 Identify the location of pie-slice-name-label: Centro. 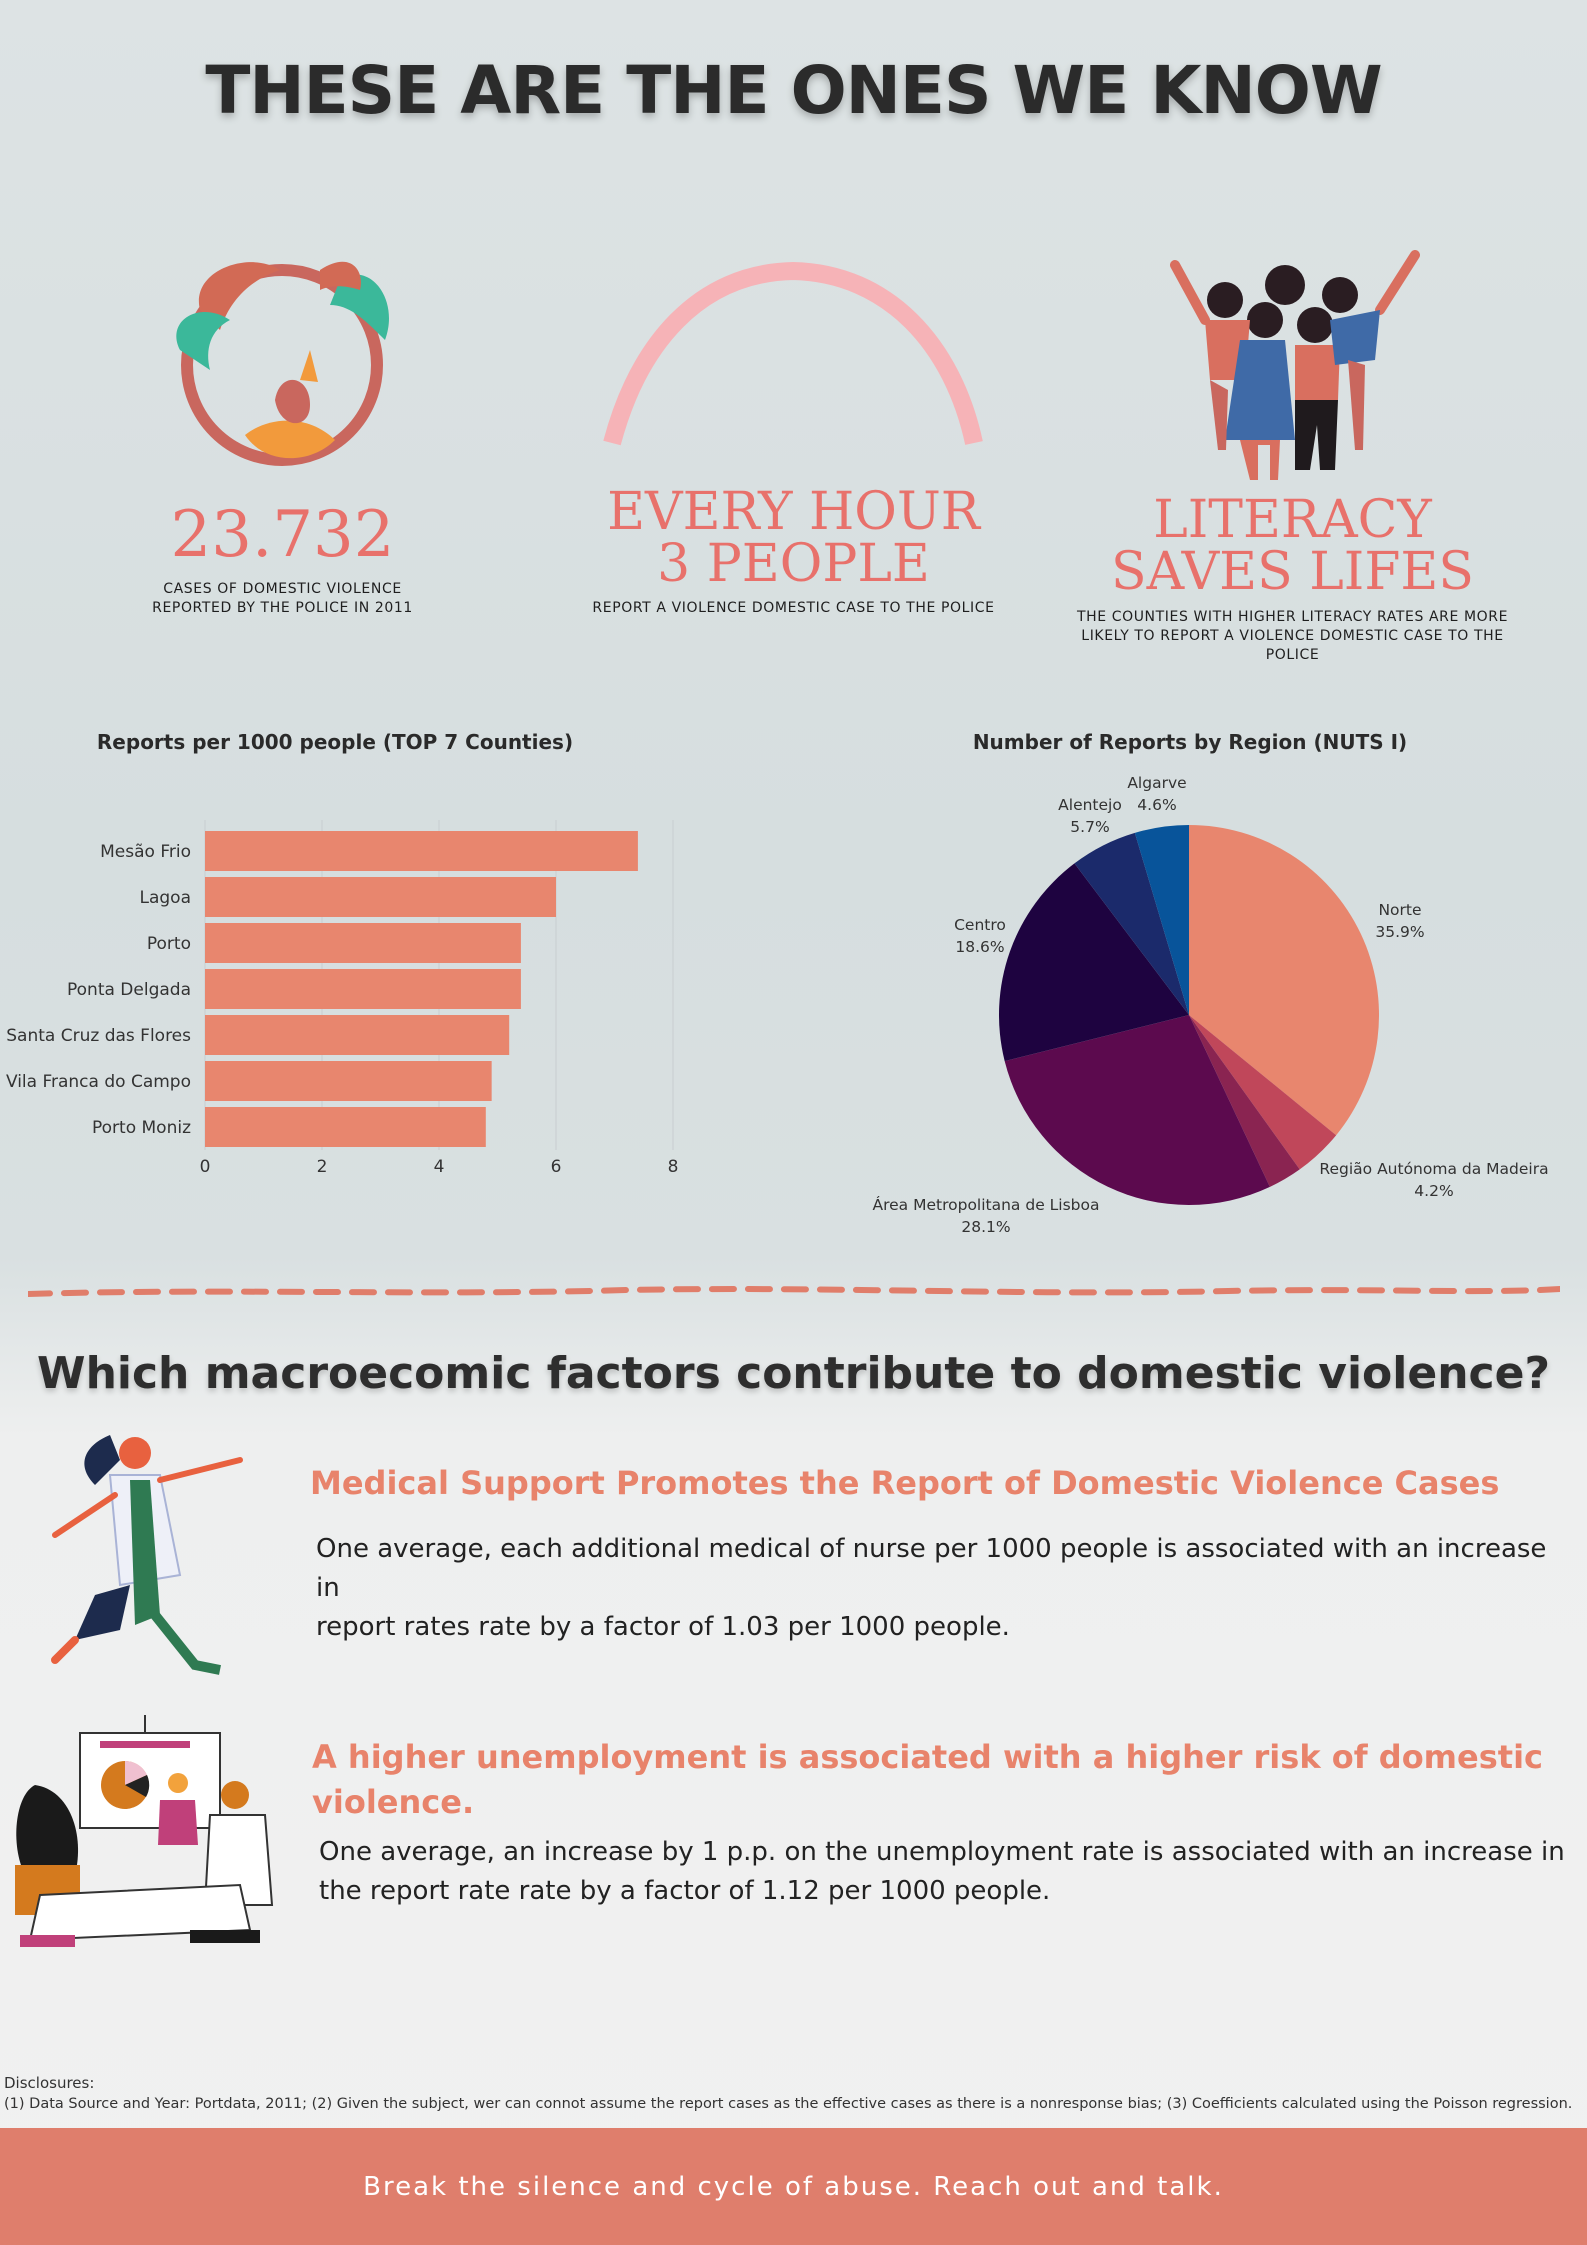
(980, 925).